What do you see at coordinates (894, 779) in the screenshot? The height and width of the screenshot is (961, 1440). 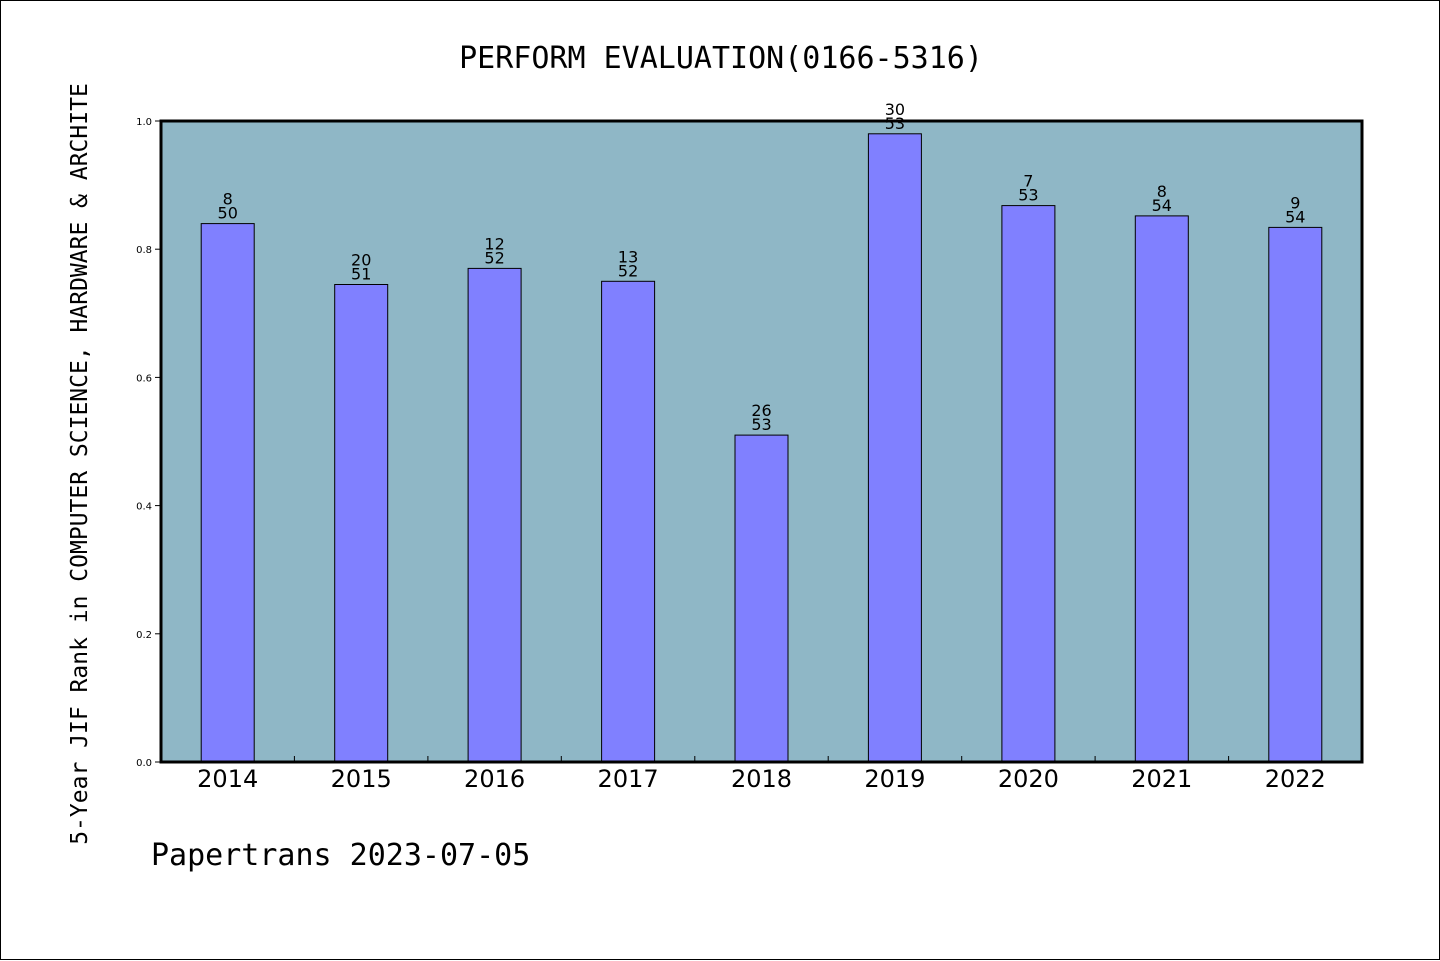 I see `x-tick-label-2019: 2019` at bounding box center [894, 779].